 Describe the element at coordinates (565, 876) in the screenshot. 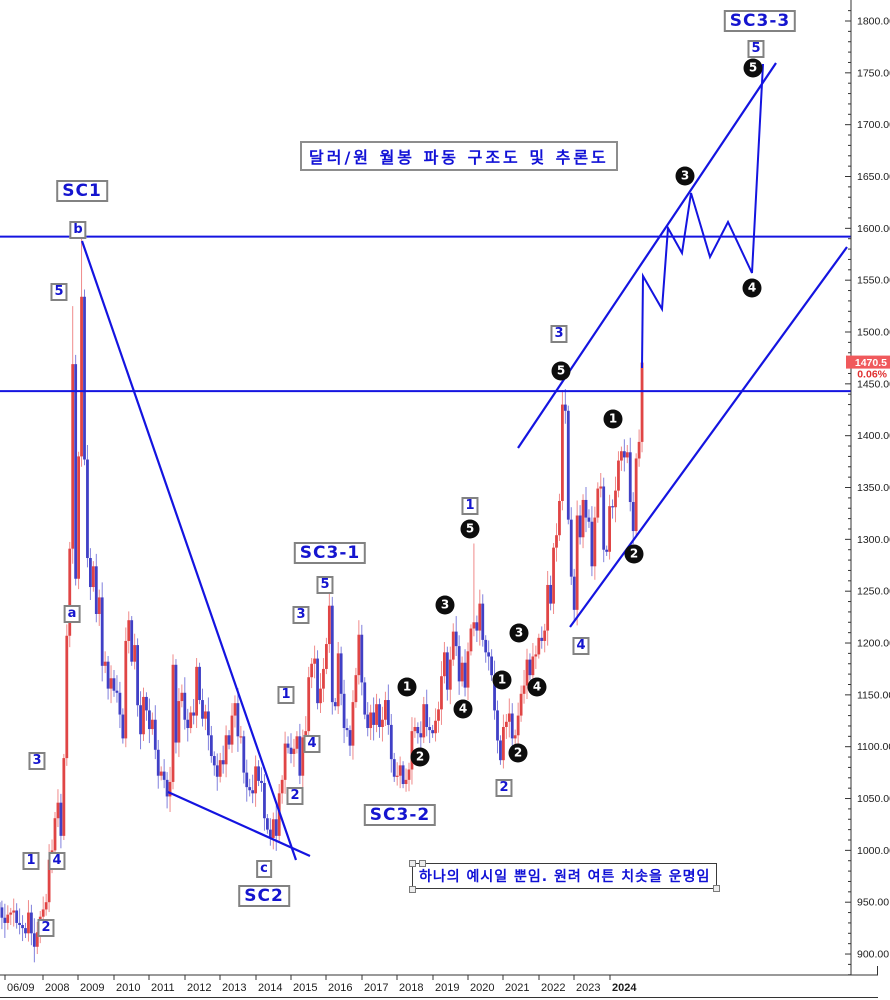

I see `note-text-object: 하나의 예시일 뿐임. 원려 여튼 치솟을 운명임` at that location.